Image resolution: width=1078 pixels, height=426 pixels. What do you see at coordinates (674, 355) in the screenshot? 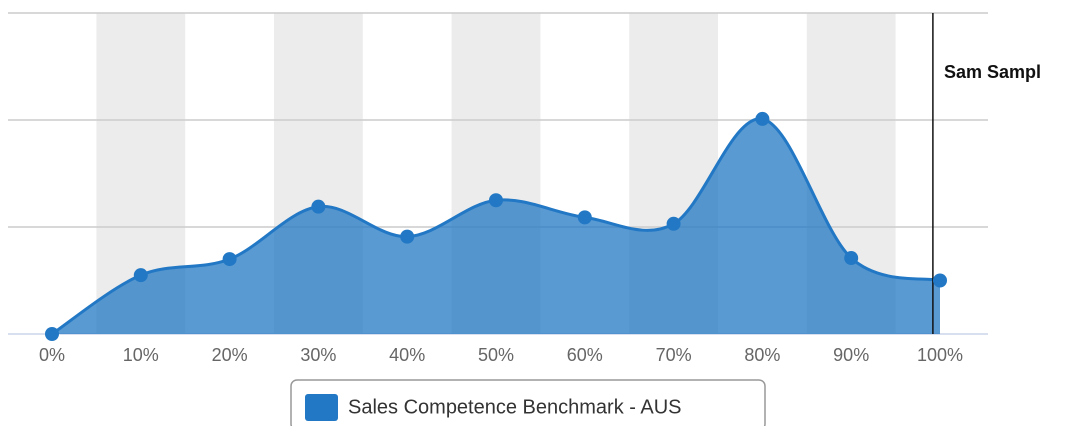
I see `x-tick-label: 70%` at bounding box center [674, 355].